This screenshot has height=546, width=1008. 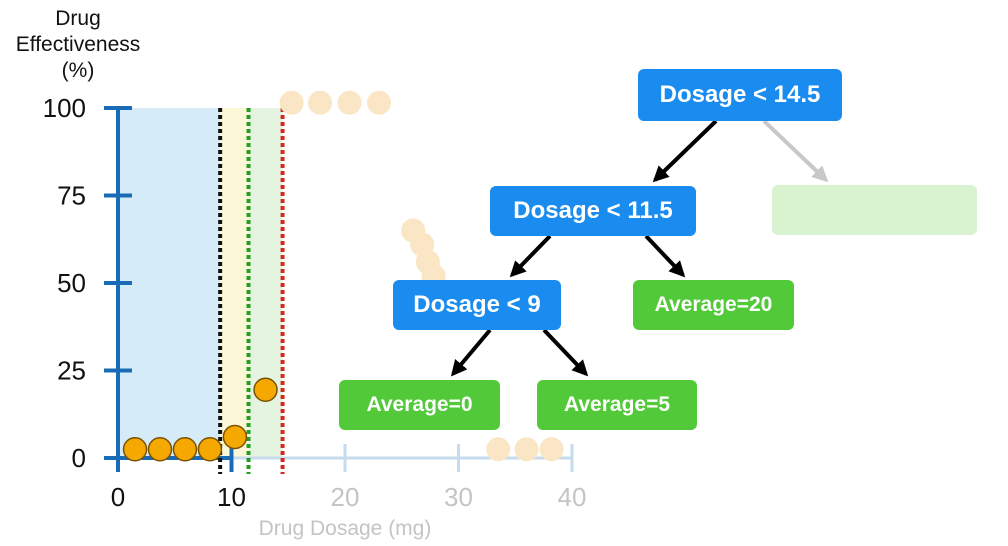 What do you see at coordinates (565, 352) in the screenshot?
I see `arrow-node3-to-leaf5` at bounding box center [565, 352].